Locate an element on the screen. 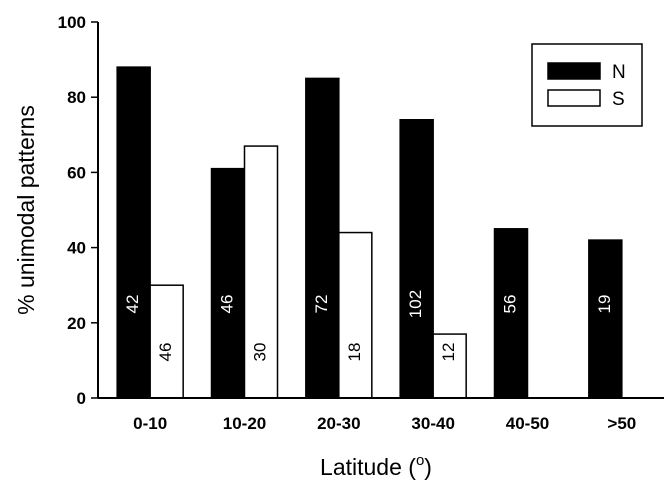 The width and height of the screenshot is (664, 485). x-tick-label: 0-10 is located at coordinates (150, 423).